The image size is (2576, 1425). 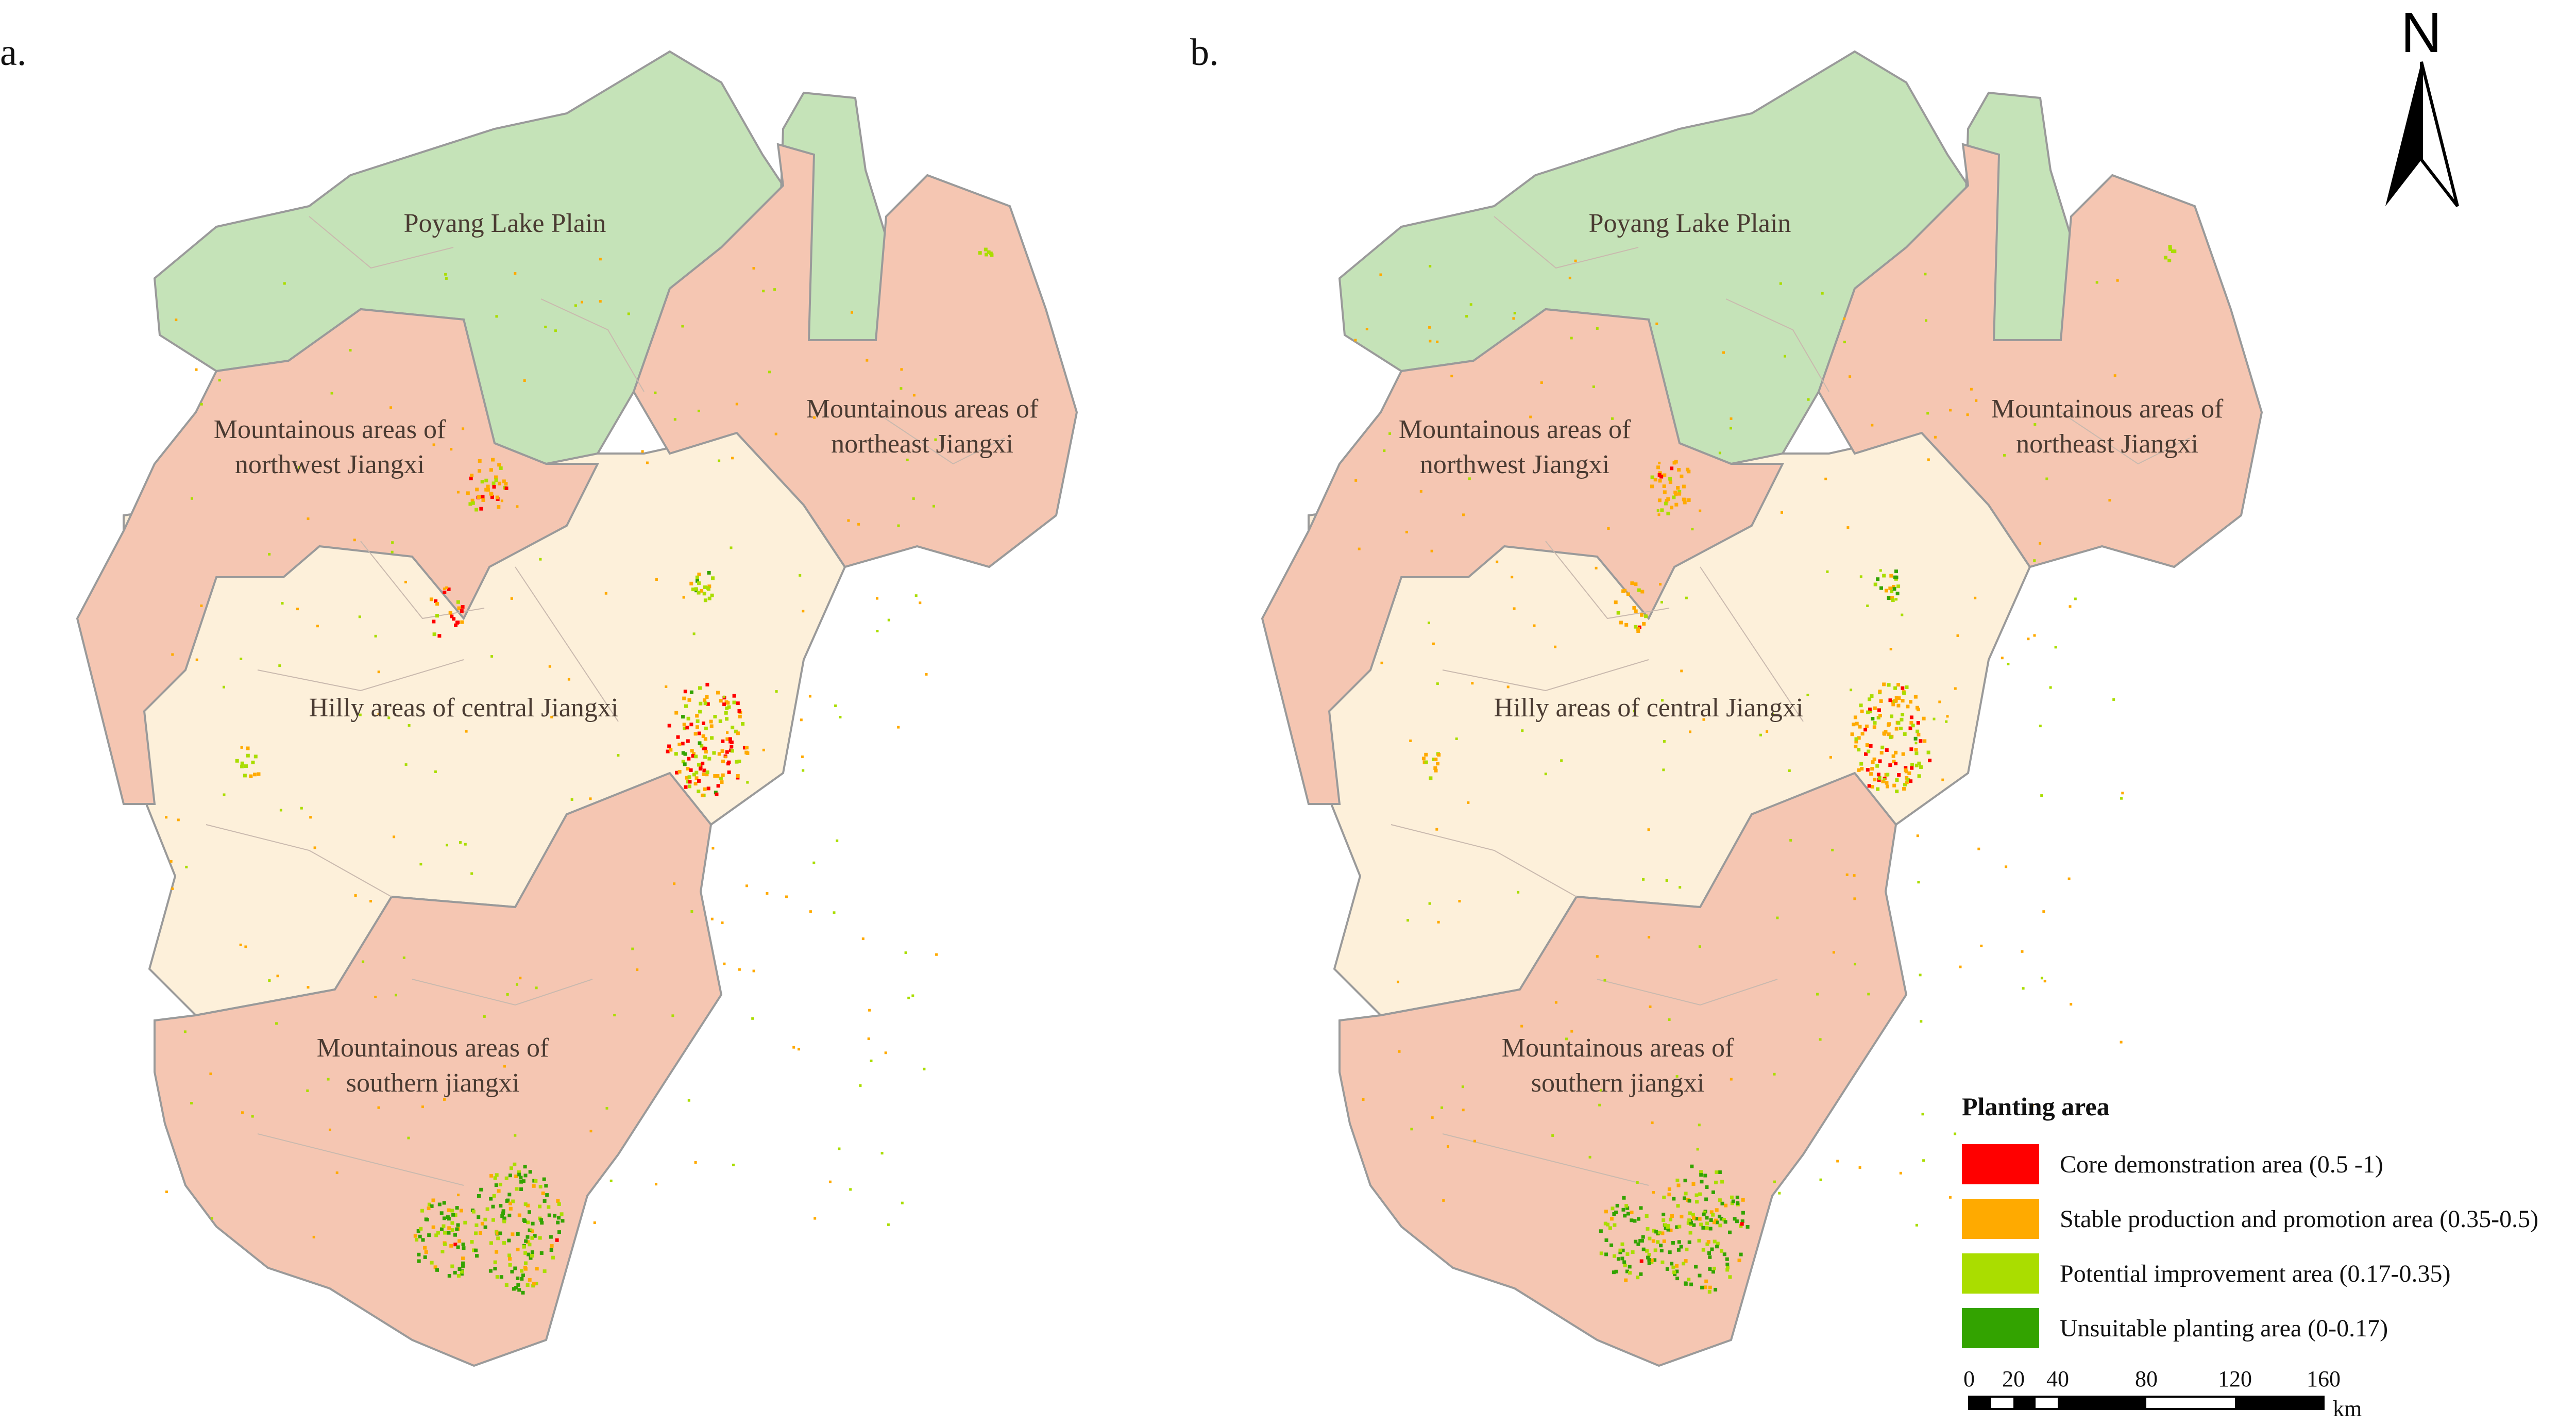 I want to click on scale-tick-160: 160, so click(x=2324, y=1379).